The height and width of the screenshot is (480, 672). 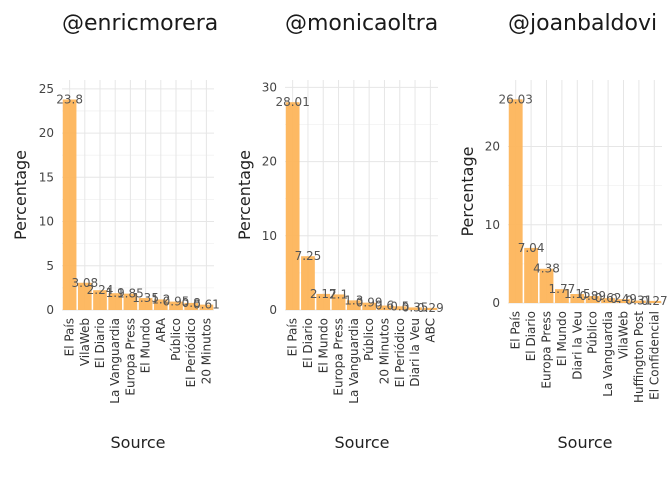 I want to click on data-label: 1.2, so click(x=160, y=299).